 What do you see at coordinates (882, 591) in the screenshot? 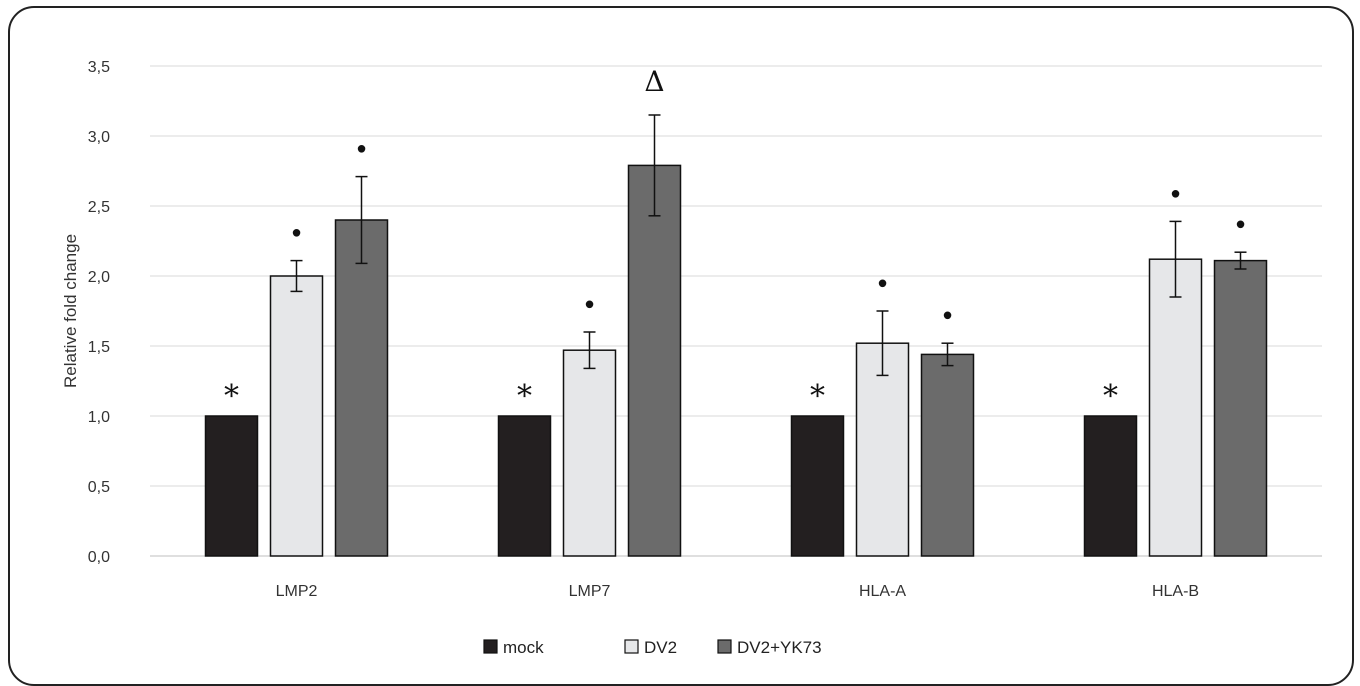
I see `x-tick-label: HLA-A` at bounding box center [882, 591].